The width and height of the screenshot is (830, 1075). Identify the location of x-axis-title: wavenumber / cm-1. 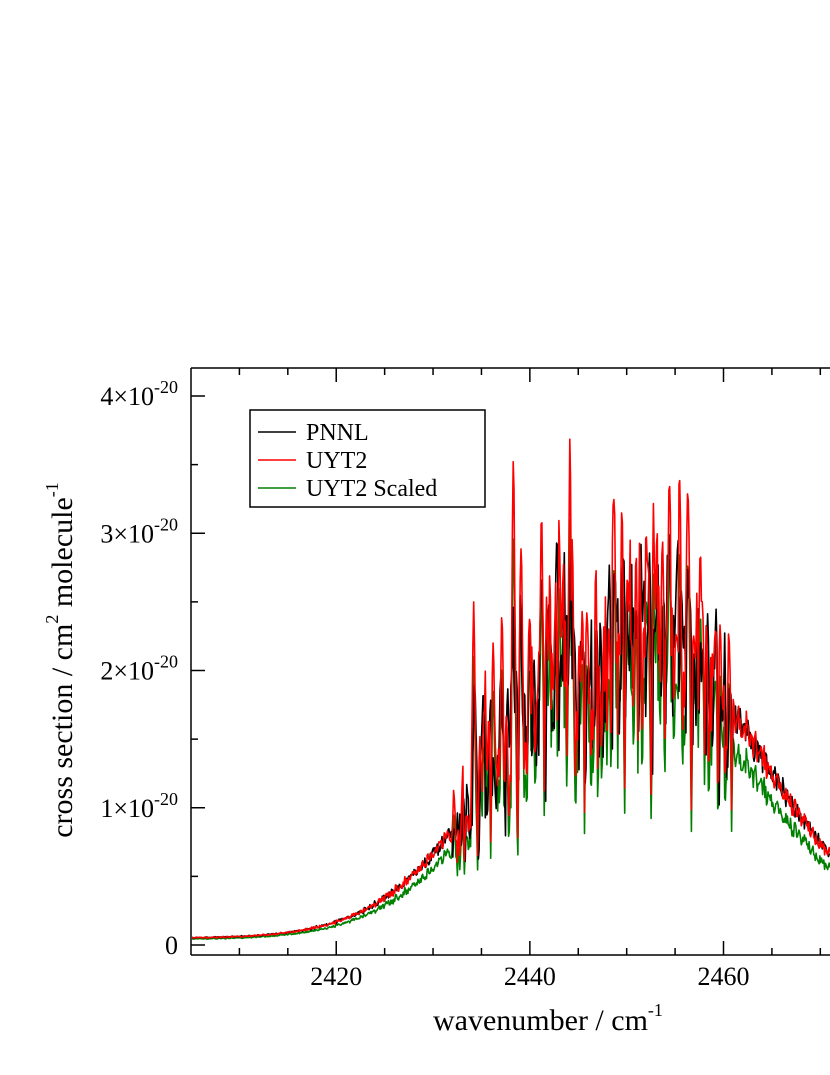
(548, 1018).